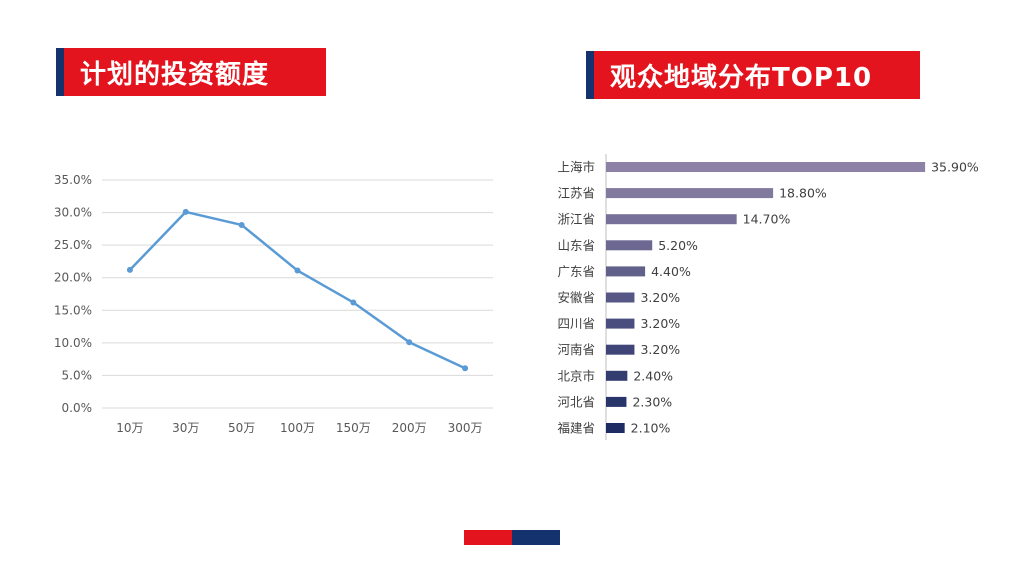 The image size is (1024, 574). I want to click on y-tick-label: 0.0%, so click(77, 408).